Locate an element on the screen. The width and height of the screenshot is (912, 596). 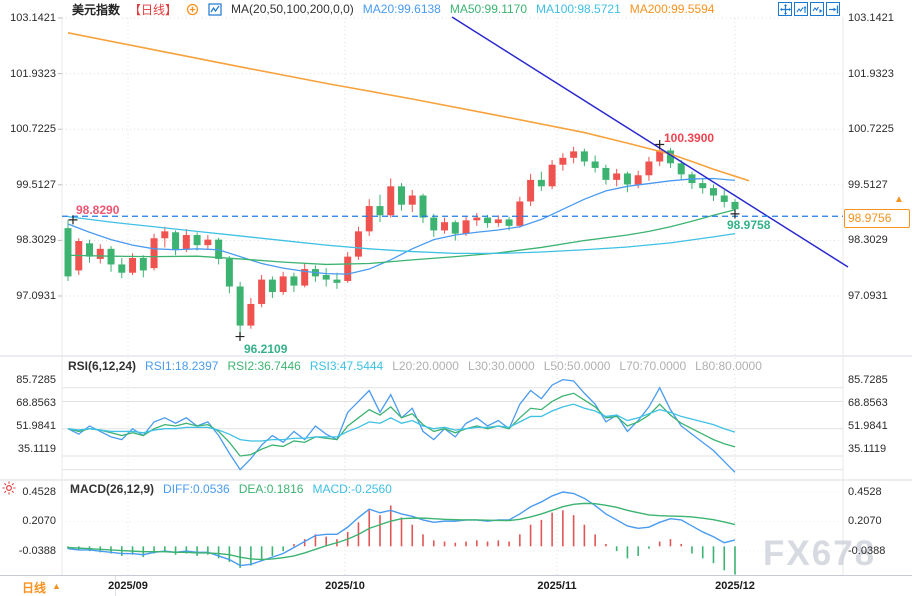
timeframe-up-arrow-icon: ▲ is located at coordinates (56, 586).